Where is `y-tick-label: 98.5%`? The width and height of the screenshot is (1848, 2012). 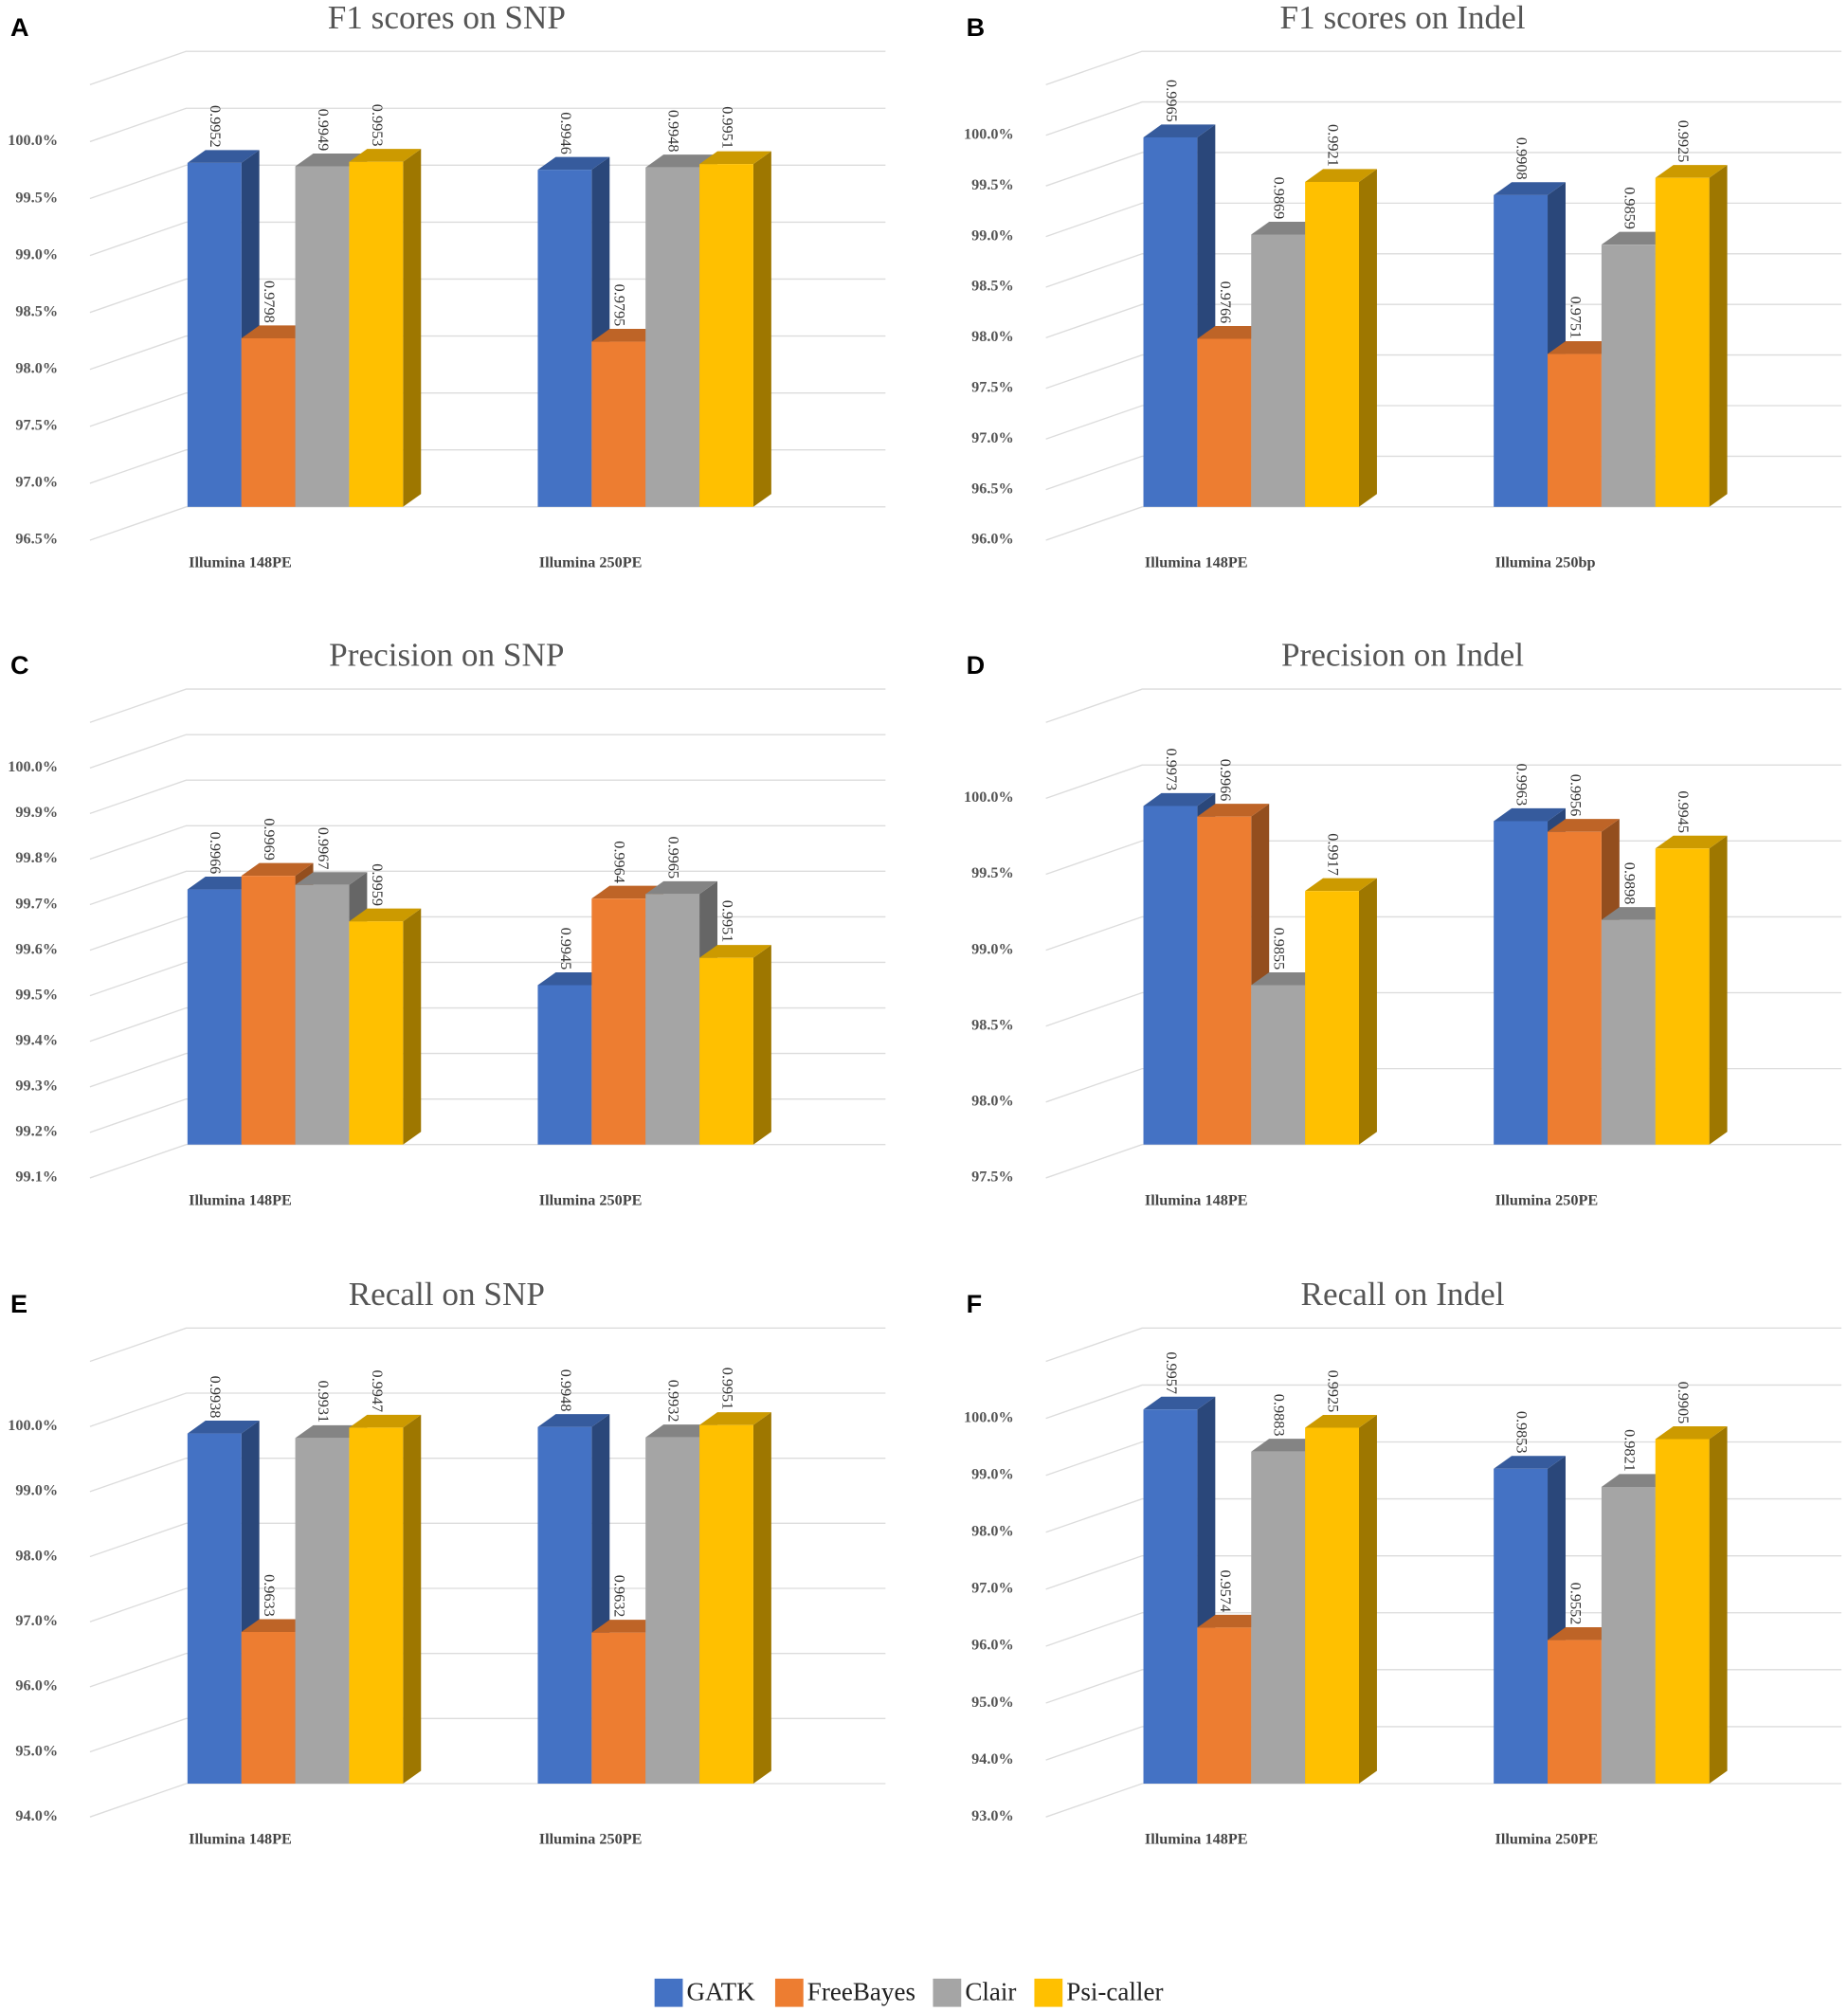 y-tick-label: 98.5% is located at coordinates (36, 310).